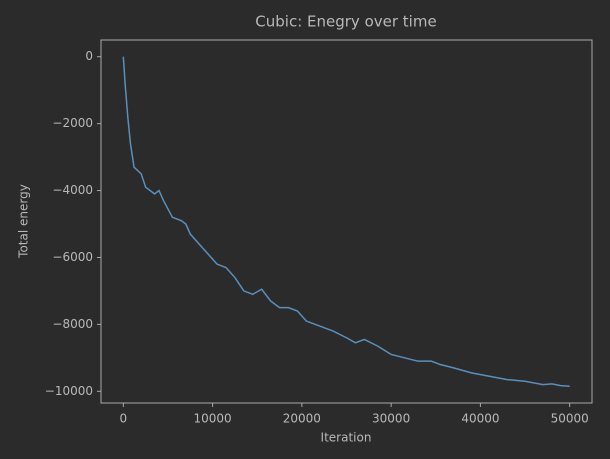 The image size is (610, 459). Describe the element at coordinates (72, 257) in the screenshot. I see `y-tick-label: −6000` at that location.